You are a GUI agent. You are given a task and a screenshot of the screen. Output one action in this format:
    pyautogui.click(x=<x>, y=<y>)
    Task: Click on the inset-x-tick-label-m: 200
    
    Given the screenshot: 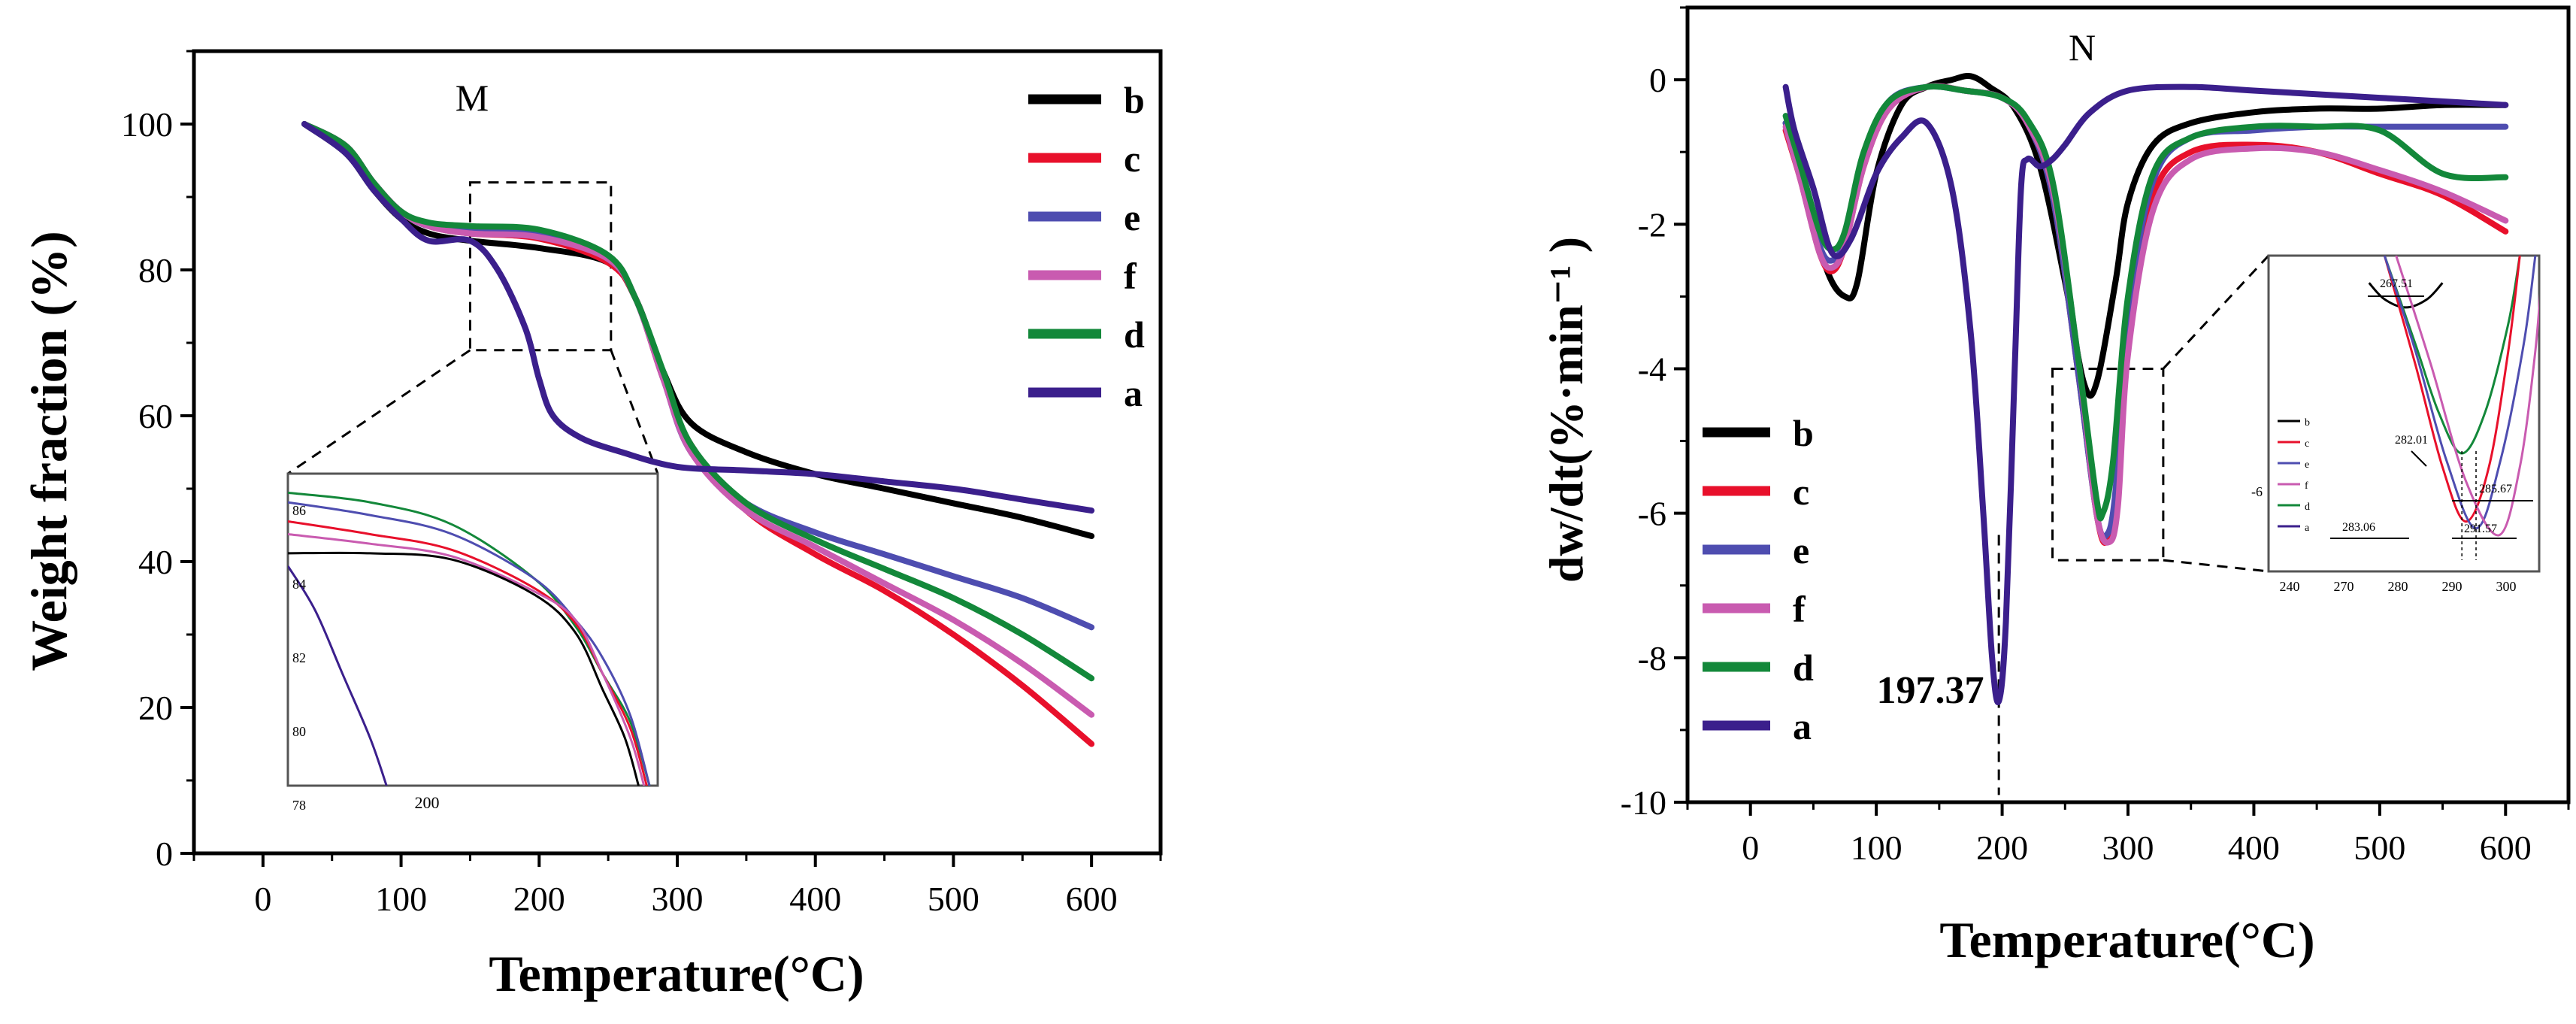 What is the action you would take?
    pyautogui.click(x=427, y=802)
    